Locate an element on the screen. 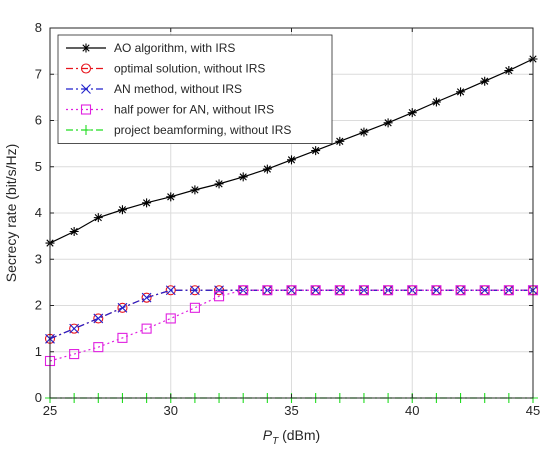  x-tick-label: 35 is located at coordinates (291, 410).